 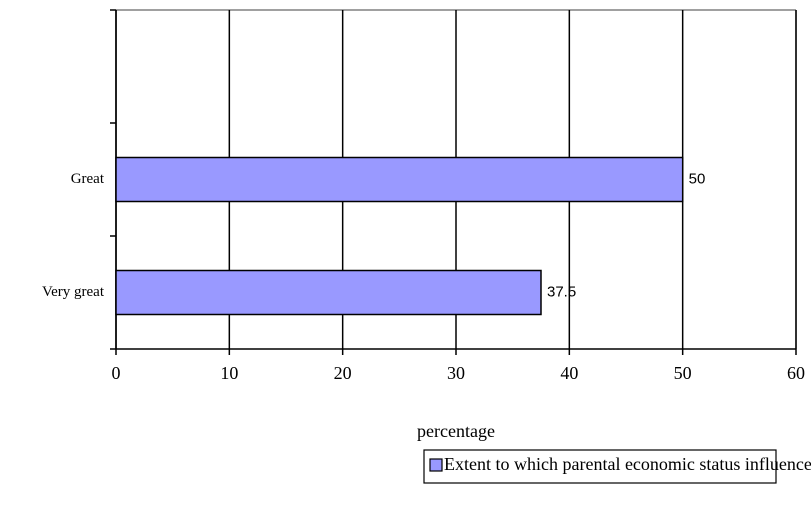 I want to click on legend-swatch, so click(x=436, y=465).